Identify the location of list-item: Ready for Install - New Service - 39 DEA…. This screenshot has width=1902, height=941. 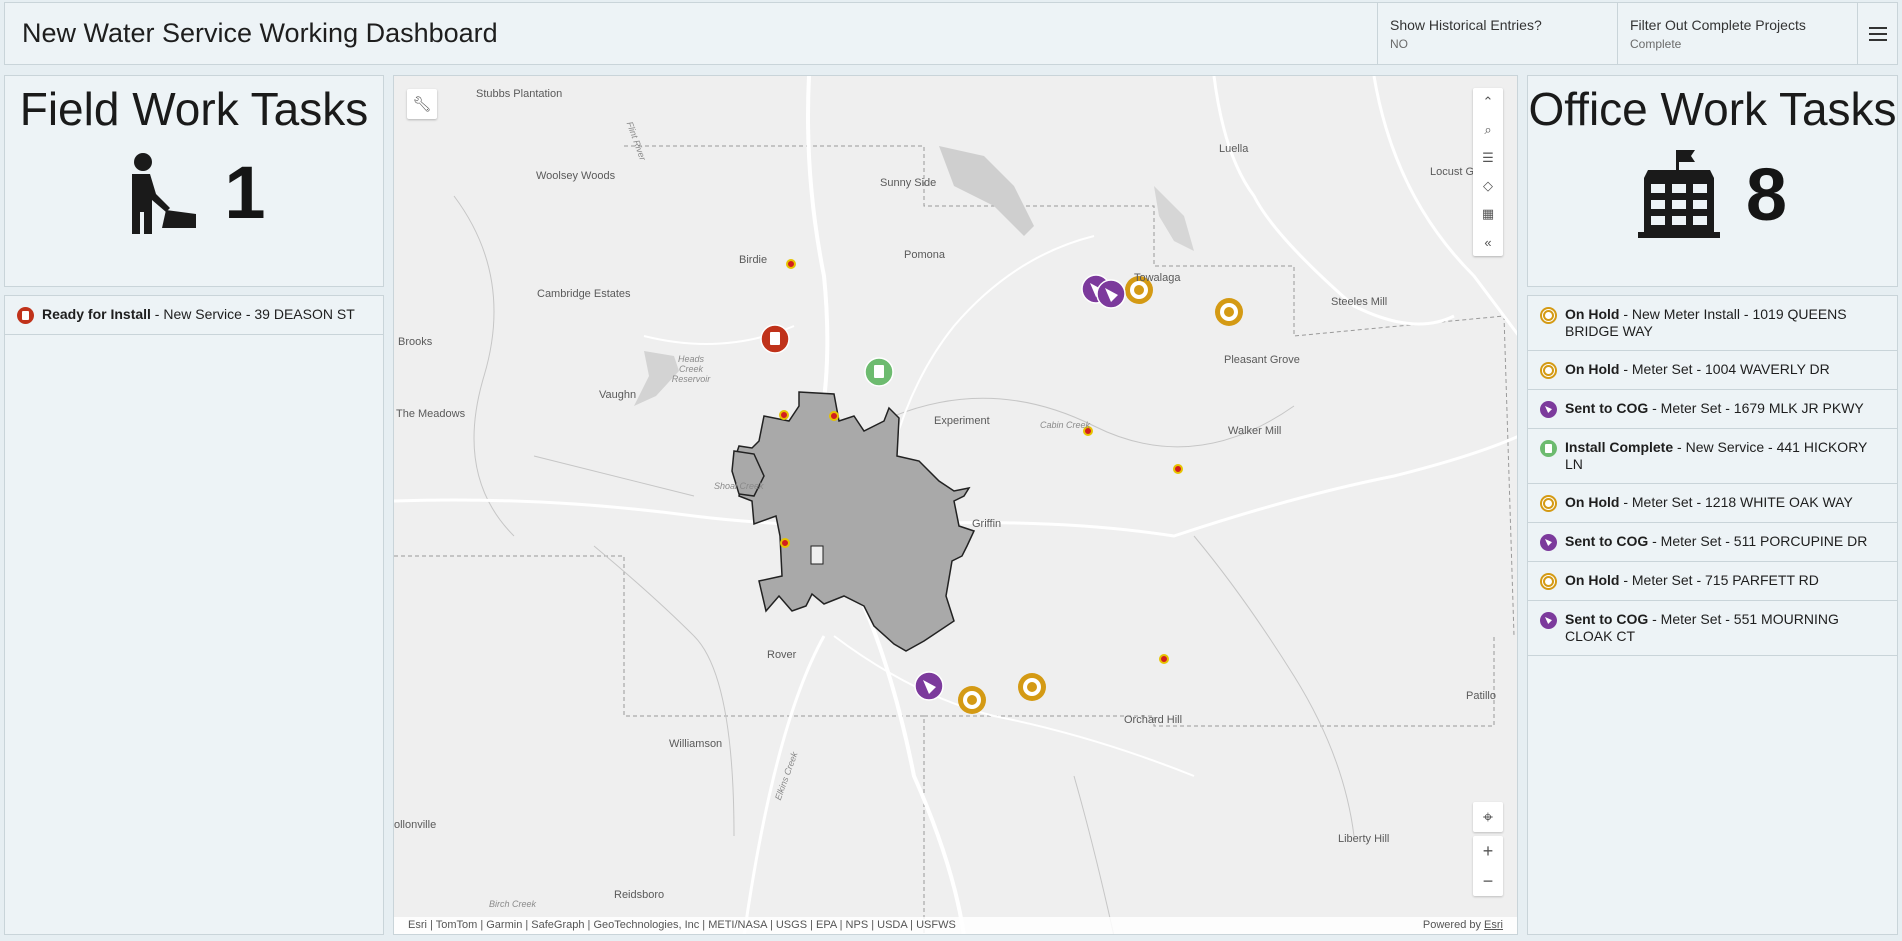
(194, 315).